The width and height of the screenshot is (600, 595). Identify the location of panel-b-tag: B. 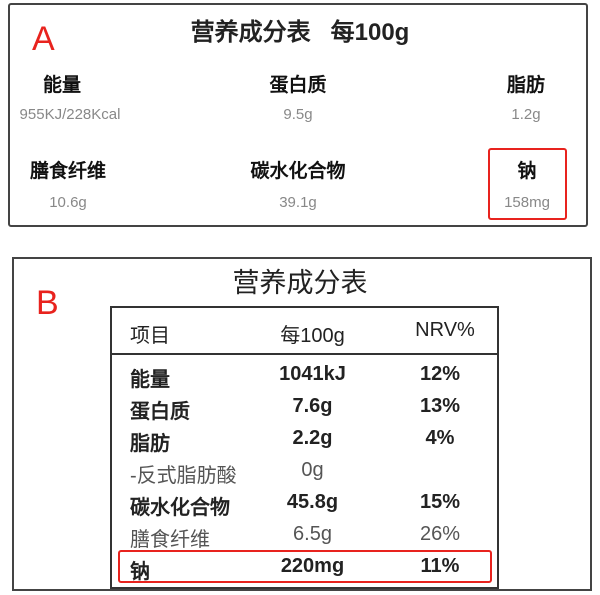
(47, 303).